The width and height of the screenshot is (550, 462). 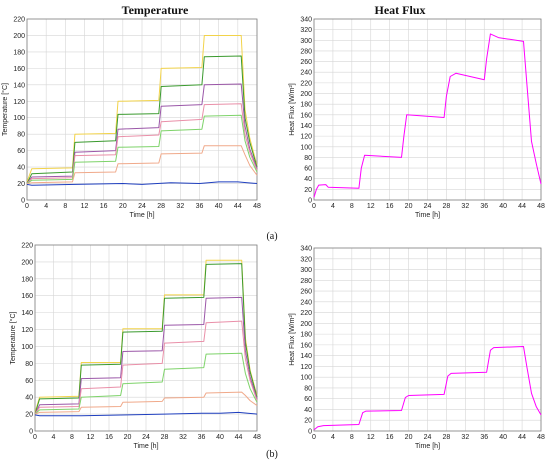 What do you see at coordinates (54, 437) in the screenshot?
I see `x-tick-label: 4` at bounding box center [54, 437].